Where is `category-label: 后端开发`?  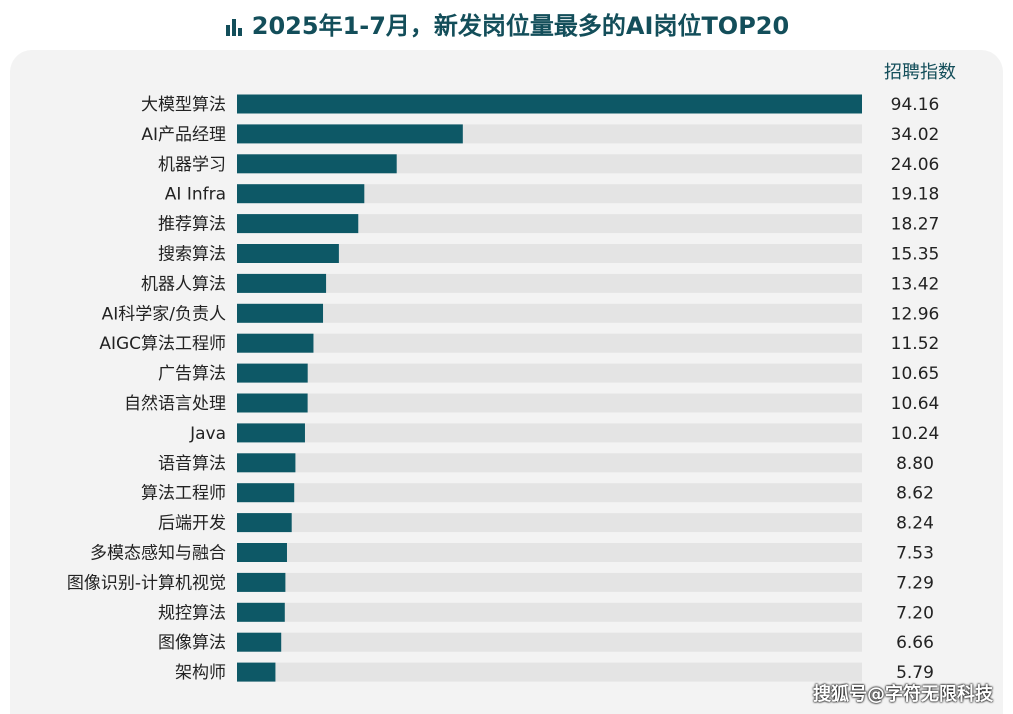 category-label: 后端开发 is located at coordinates (192, 524).